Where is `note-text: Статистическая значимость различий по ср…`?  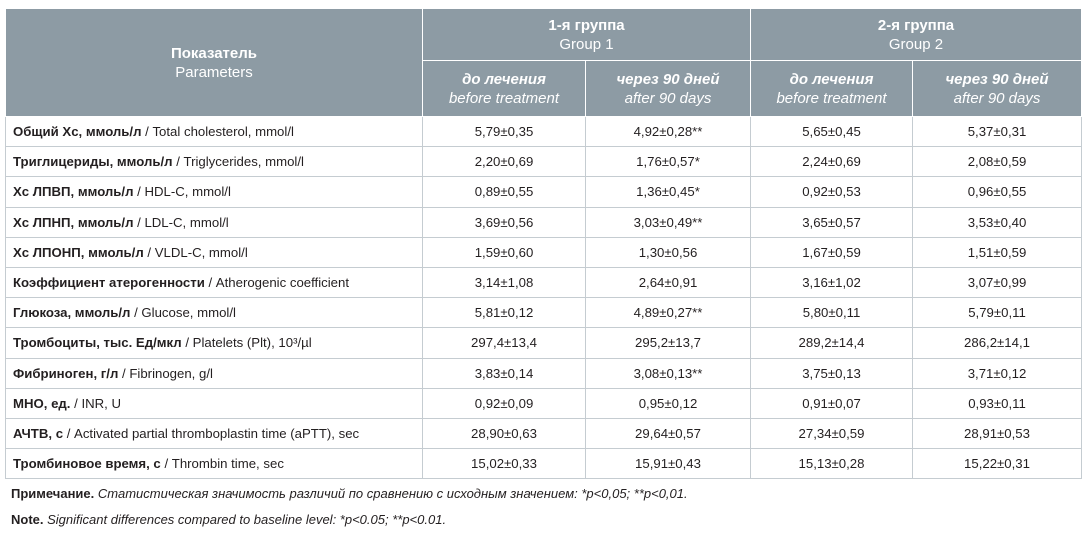
note-text: Статистическая значимость различий по ср… is located at coordinates (392, 493).